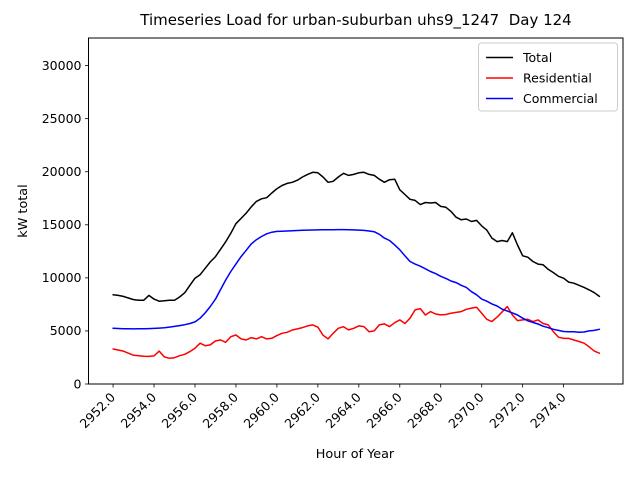  What do you see at coordinates (62, 224) in the screenshot?
I see `y-tick-label: 15000` at bounding box center [62, 224].